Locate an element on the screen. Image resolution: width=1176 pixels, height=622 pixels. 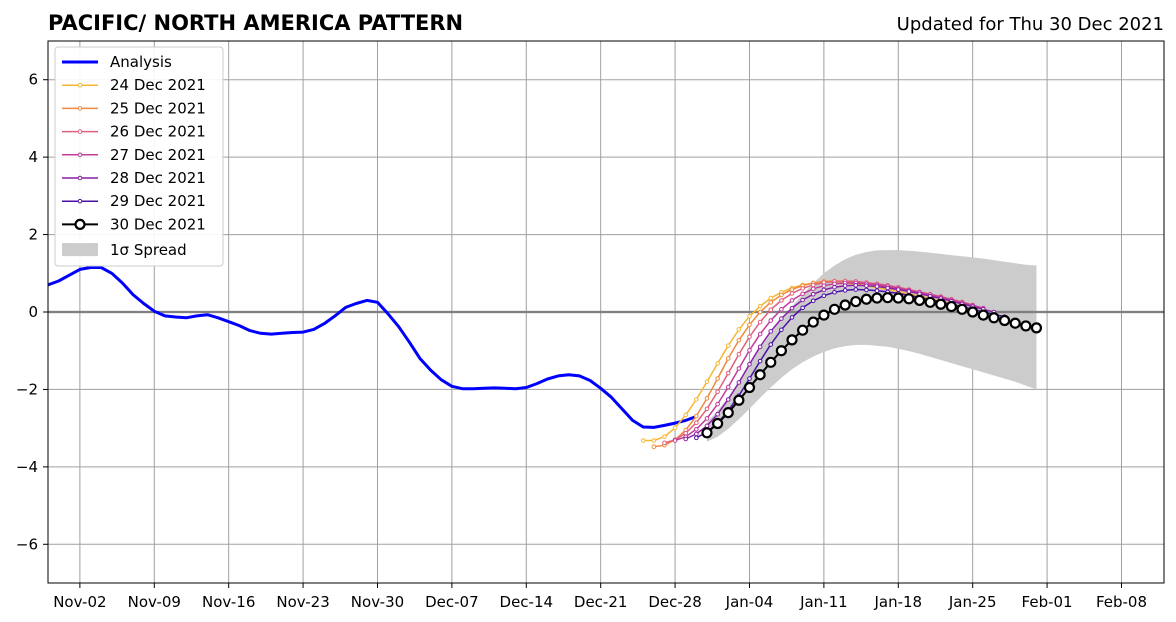
legend-label: 30 Dec 2021 is located at coordinates (158, 224).